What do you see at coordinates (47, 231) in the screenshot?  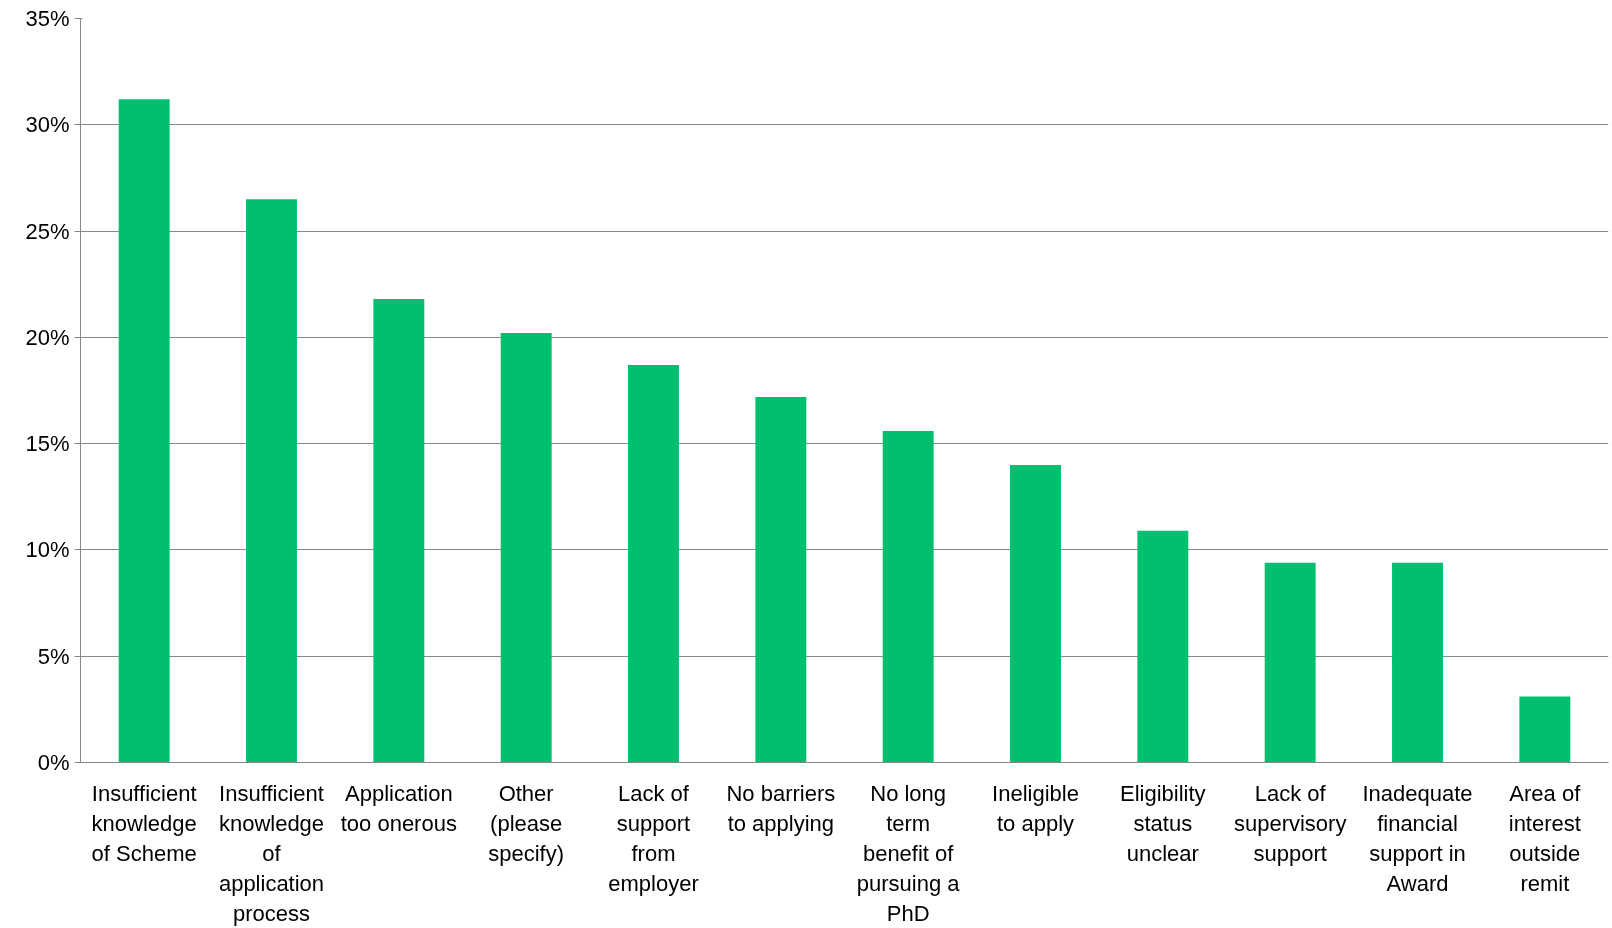 I see `y-tick-label: 25%` at bounding box center [47, 231].